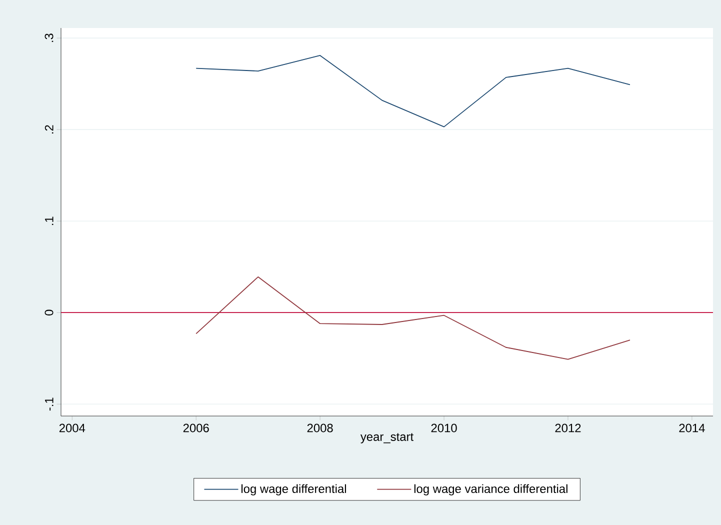 Image resolution: width=721 pixels, height=525 pixels. I want to click on y-tick-label: .2, so click(49, 129).